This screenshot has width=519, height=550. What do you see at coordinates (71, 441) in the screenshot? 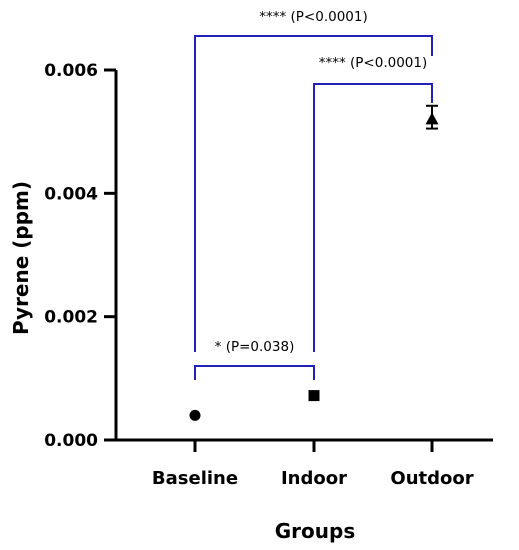
I see `y-tick-label: 0.000` at bounding box center [71, 441].